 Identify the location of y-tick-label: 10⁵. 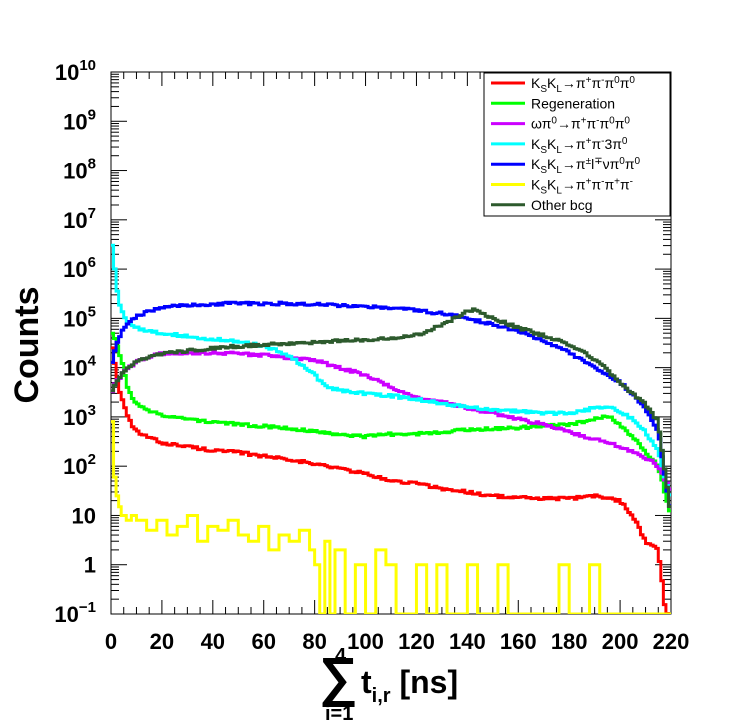
(79, 317).